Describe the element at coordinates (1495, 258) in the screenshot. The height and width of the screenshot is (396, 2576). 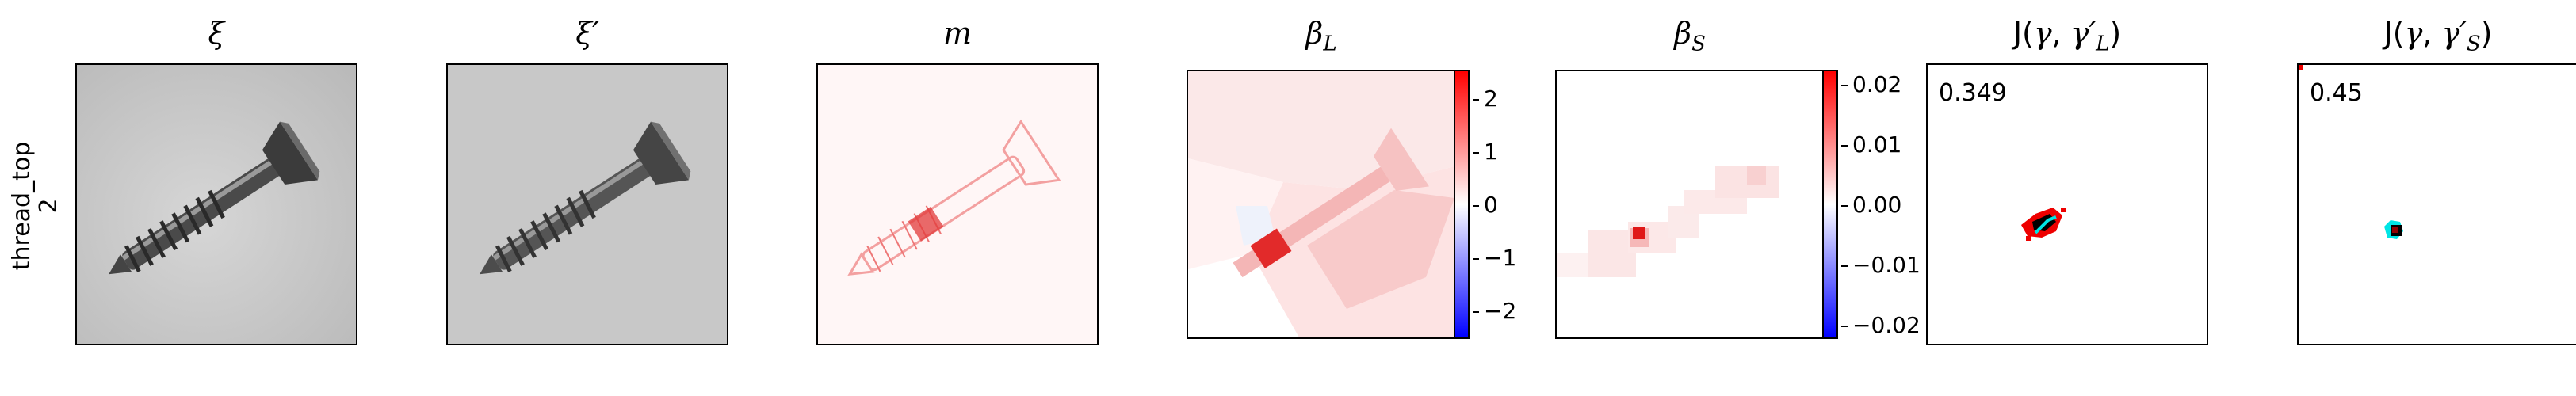
I see `colorbar-l-tick: −1` at that location.